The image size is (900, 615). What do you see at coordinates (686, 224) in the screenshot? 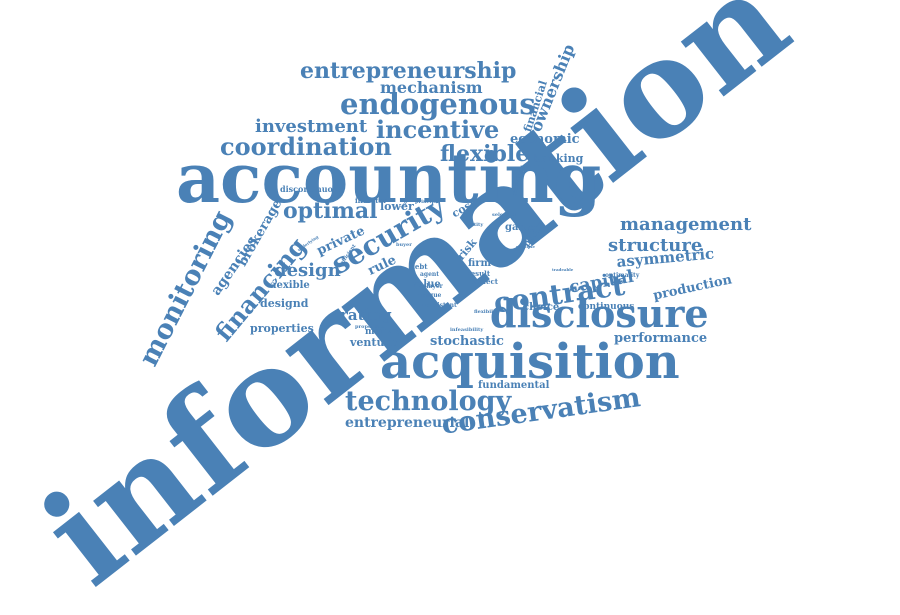
I see `word-24: management` at bounding box center [686, 224].